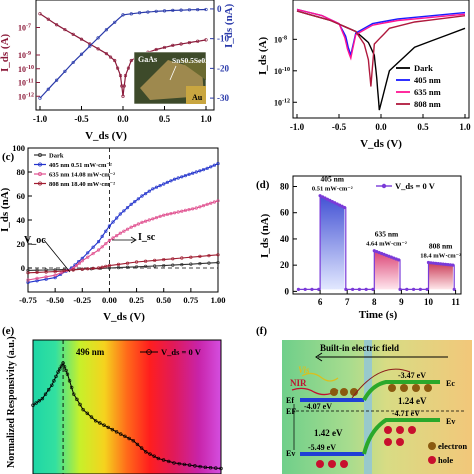 The height and width of the screenshot is (474, 474). What do you see at coordinates (320, 377) in the screenshot?
I see `vis-wave` at bounding box center [320, 377].